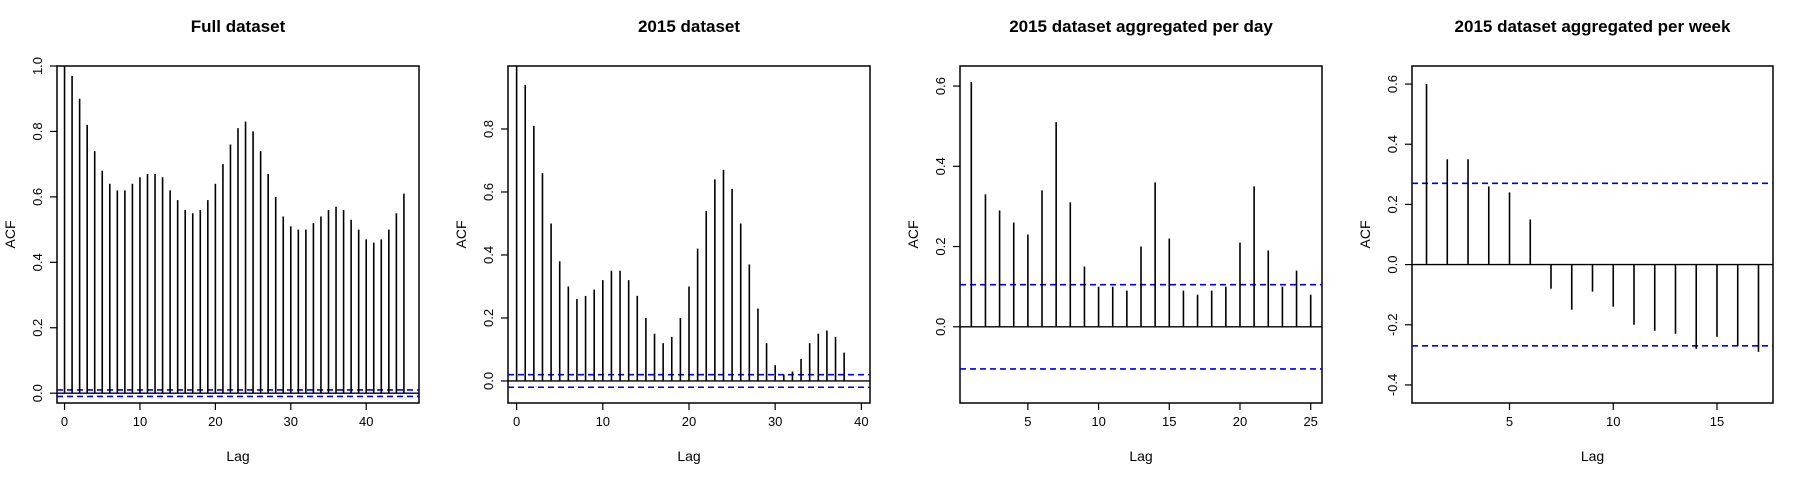  What do you see at coordinates (37, 66) in the screenshot?
I see `y-tick-label: 1.0` at bounding box center [37, 66].